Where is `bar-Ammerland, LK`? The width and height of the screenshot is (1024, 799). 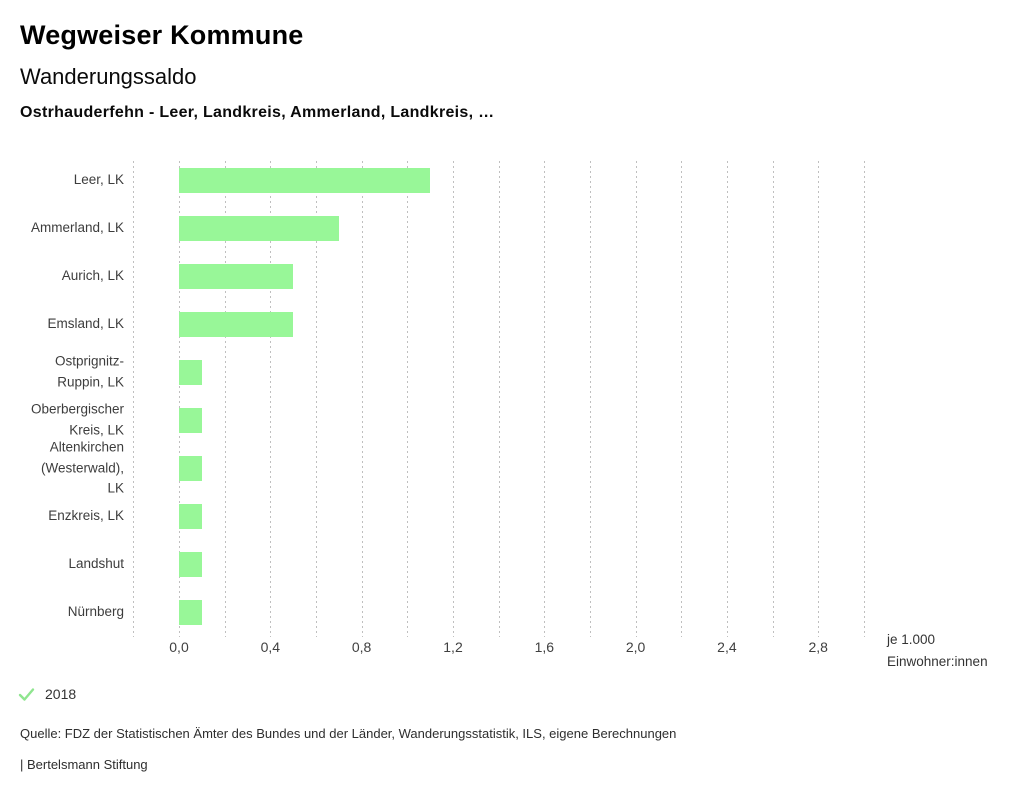
bar-Ammerland, LK is located at coordinates (259, 228).